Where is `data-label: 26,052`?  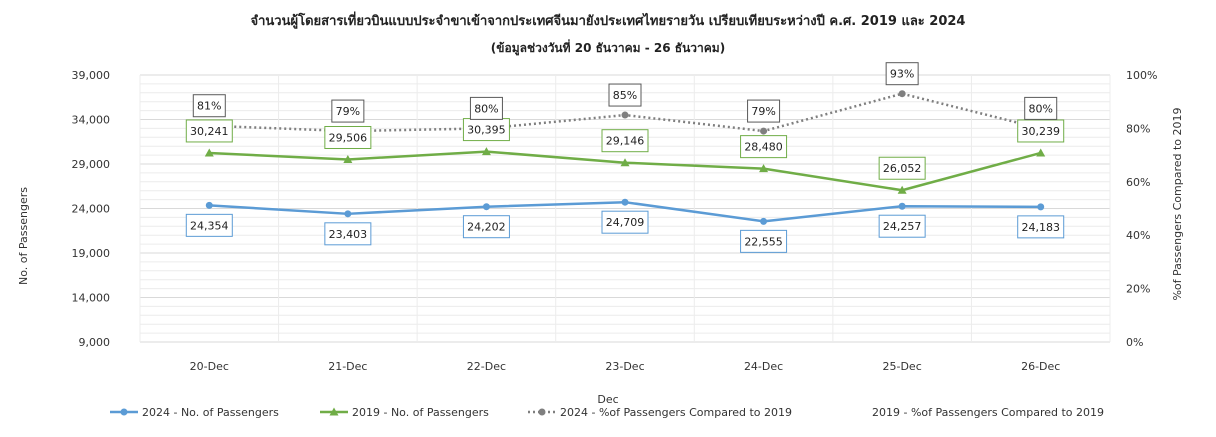 data-label: 26,052 is located at coordinates (902, 168).